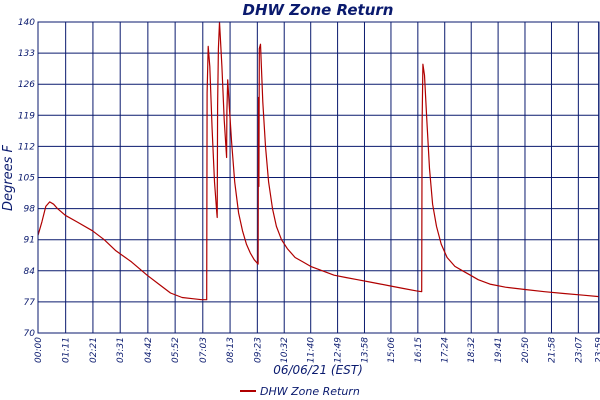 The width and height of the screenshot is (600, 400). What do you see at coordinates (67, 350) in the screenshot?
I see `x-tick-label: 01:11` at bounding box center [67, 350].